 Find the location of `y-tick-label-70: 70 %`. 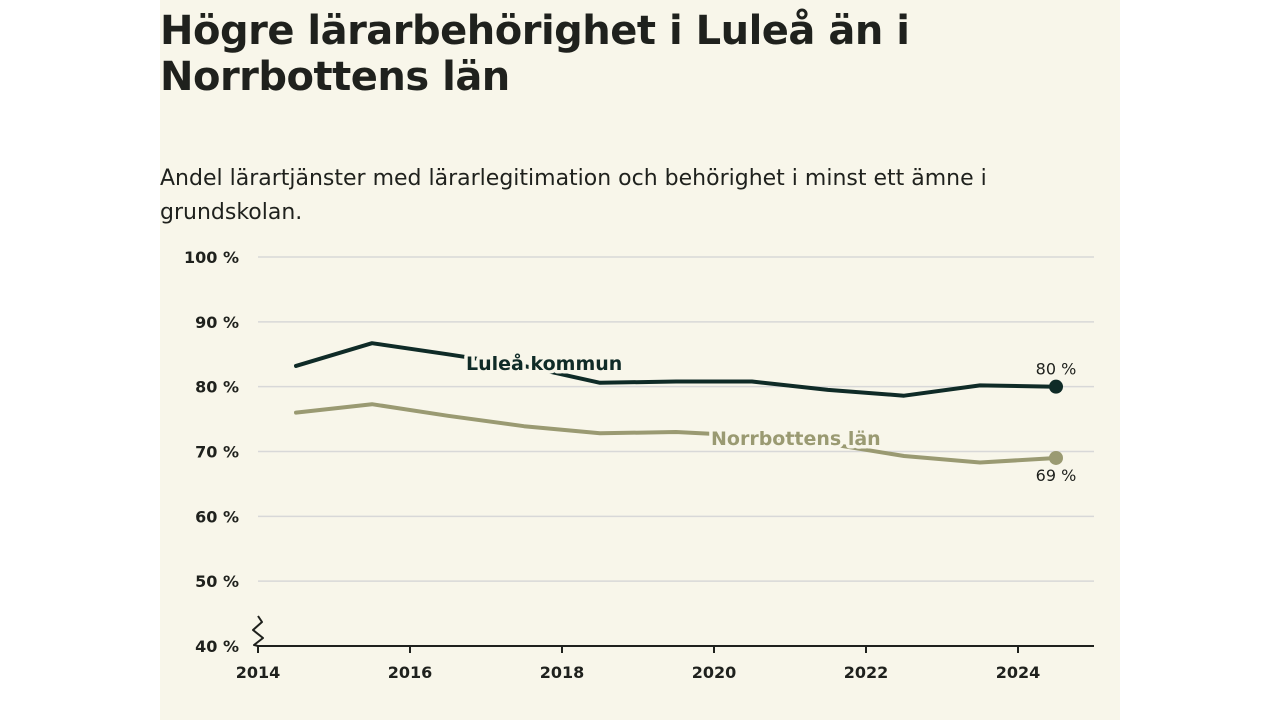

y-tick-label-70: 70 % is located at coordinates (217, 452).